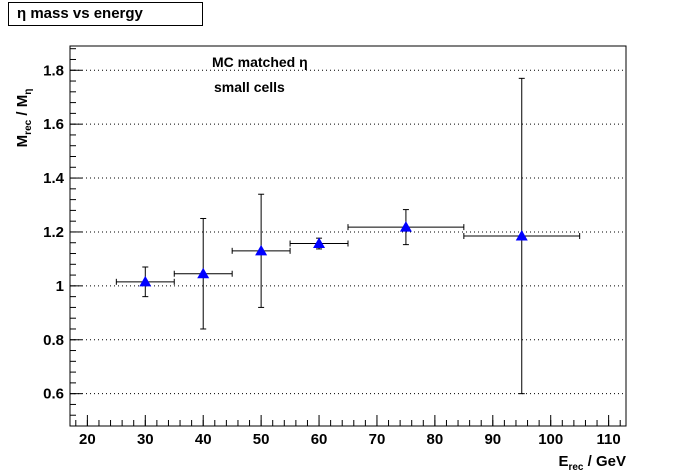 The image size is (696, 474). I want to click on x-tick-label: 50, so click(261, 439).